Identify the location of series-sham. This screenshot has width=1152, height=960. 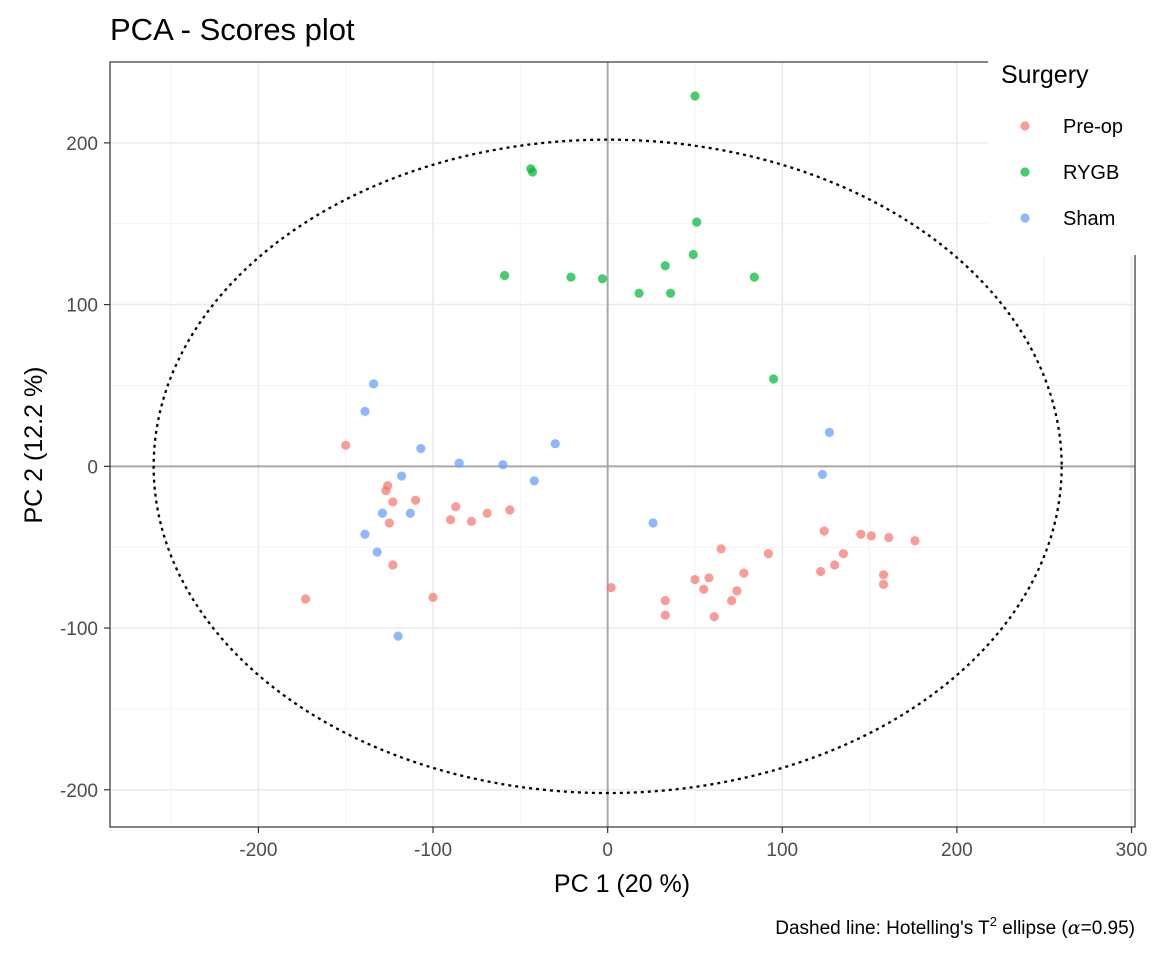
(597, 510).